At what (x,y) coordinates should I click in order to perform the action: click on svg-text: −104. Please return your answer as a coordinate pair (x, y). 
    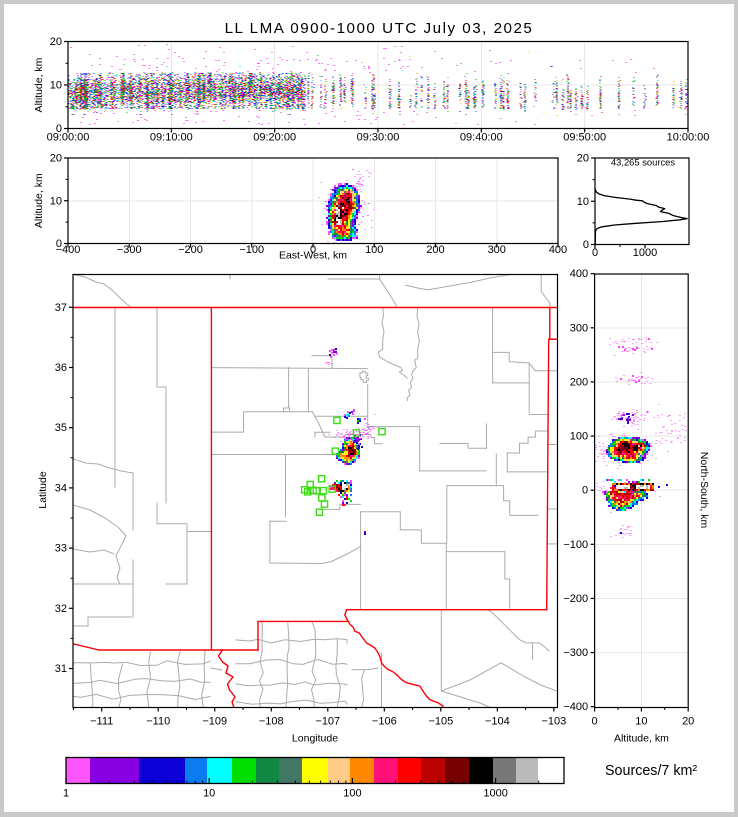
    Looking at the image, I should click on (497, 722).